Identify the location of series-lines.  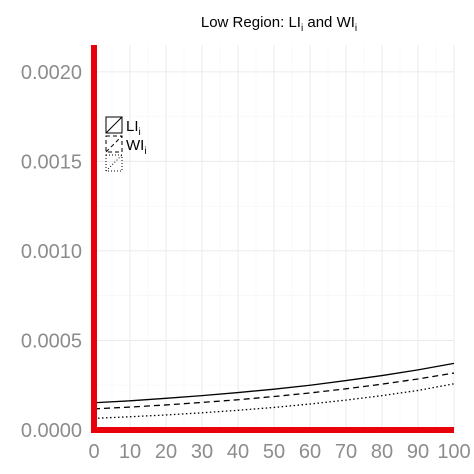
(274, 391).